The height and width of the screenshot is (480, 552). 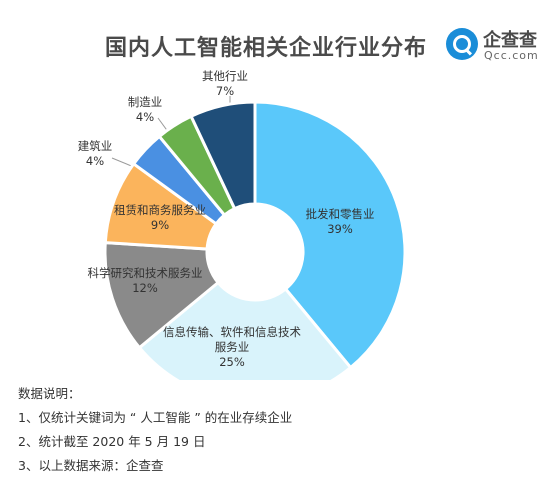 I want to click on logo-text: 企查查, so click(x=510, y=40).